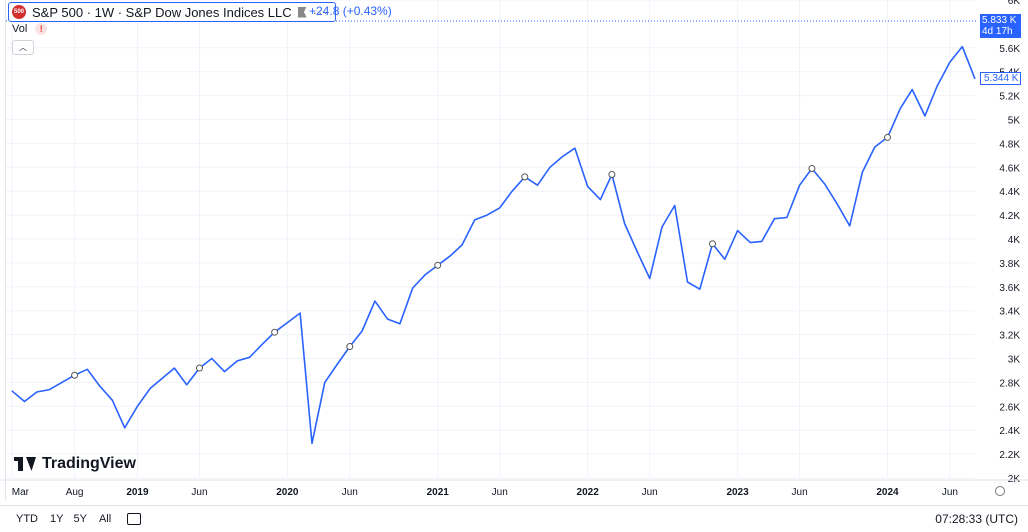 This screenshot has width=1028, height=532. Describe the element at coordinates (1014, 360) in the screenshot. I see `y-tick-label: 3K` at that location.